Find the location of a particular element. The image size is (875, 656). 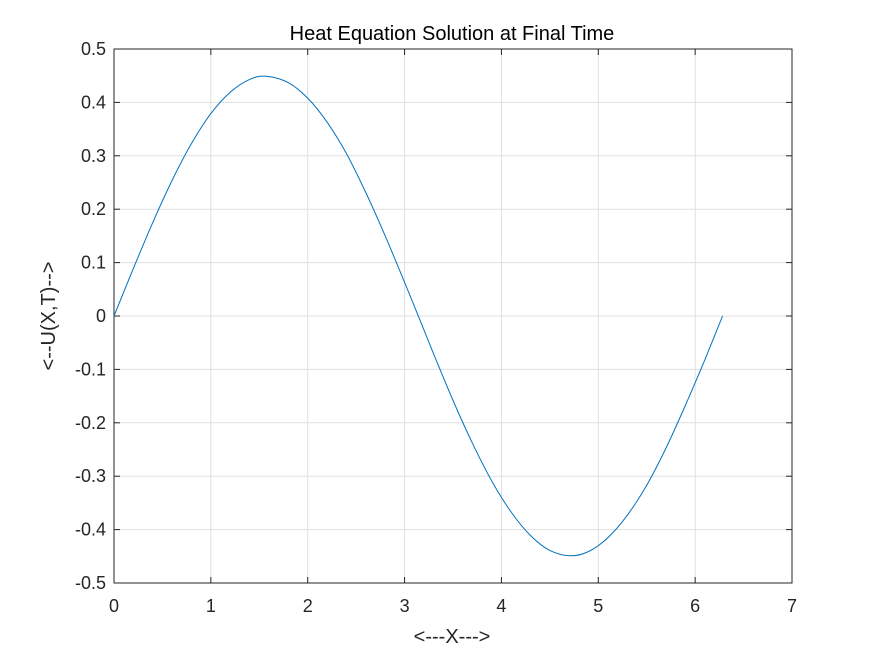

y-tick-label: 0.5 is located at coordinates (93, 49).